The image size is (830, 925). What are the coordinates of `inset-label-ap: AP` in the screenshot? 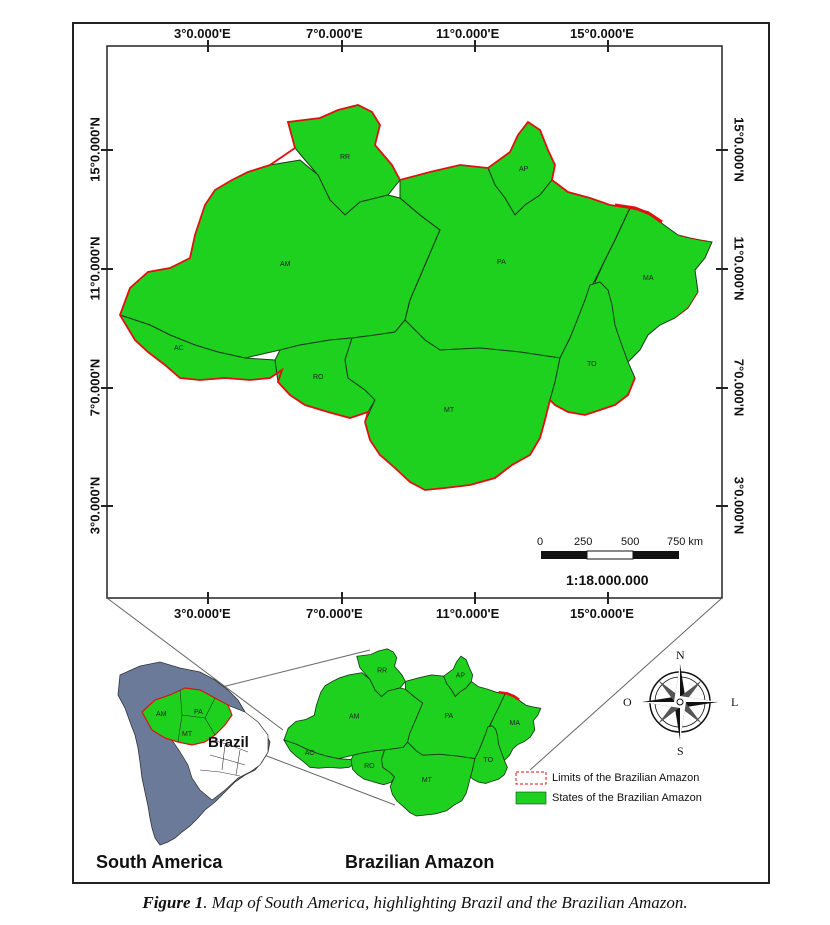 It's located at (461, 676).